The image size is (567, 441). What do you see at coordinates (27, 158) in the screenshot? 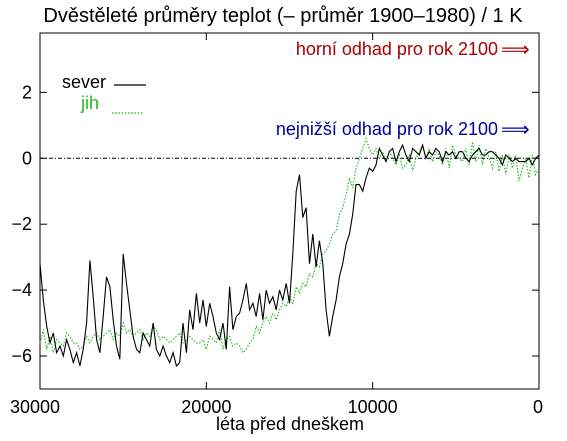
I see `y-tick-label: 0` at bounding box center [27, 158].